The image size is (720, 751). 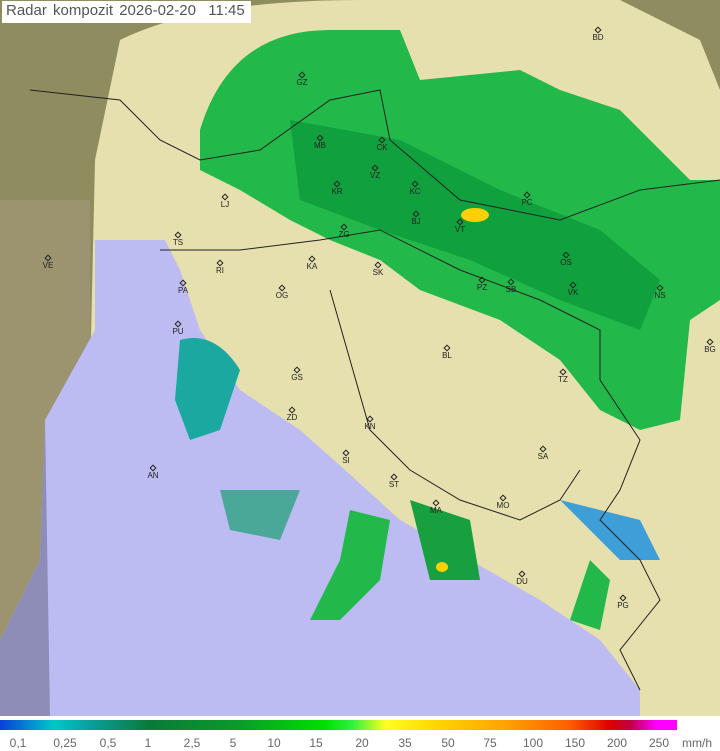 What do you see at coordinates (436, 510) in the screenshot?
I see `city-label: MA` at bounding box center [436, 510].